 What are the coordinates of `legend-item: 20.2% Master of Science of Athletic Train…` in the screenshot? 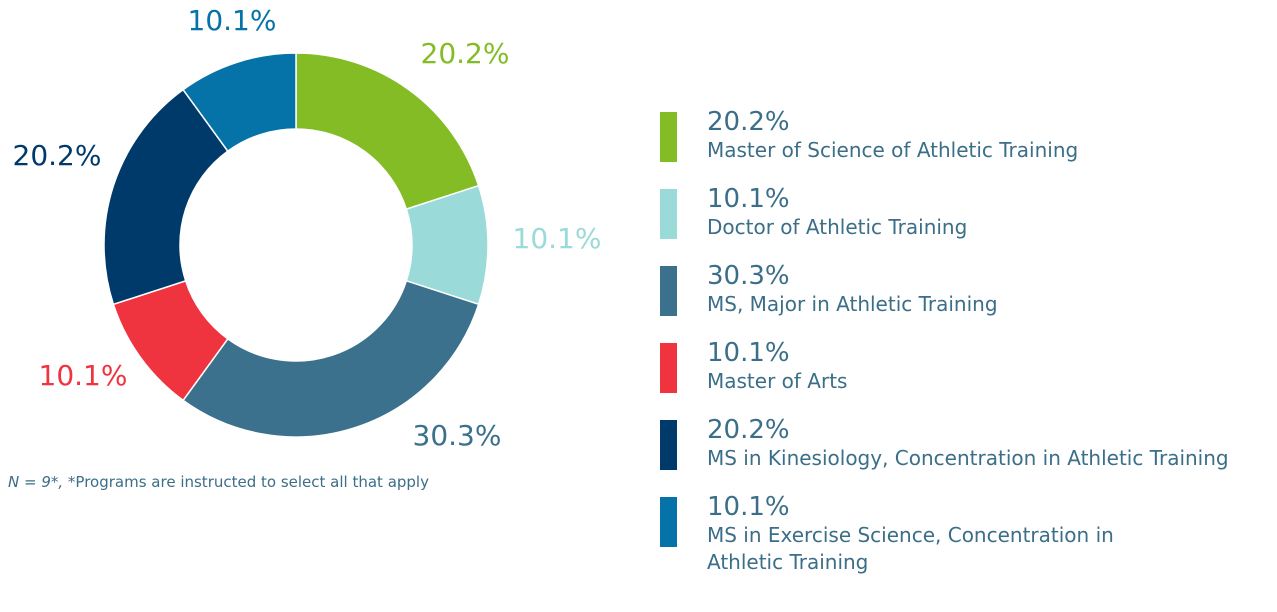 It's located at (965, 135).